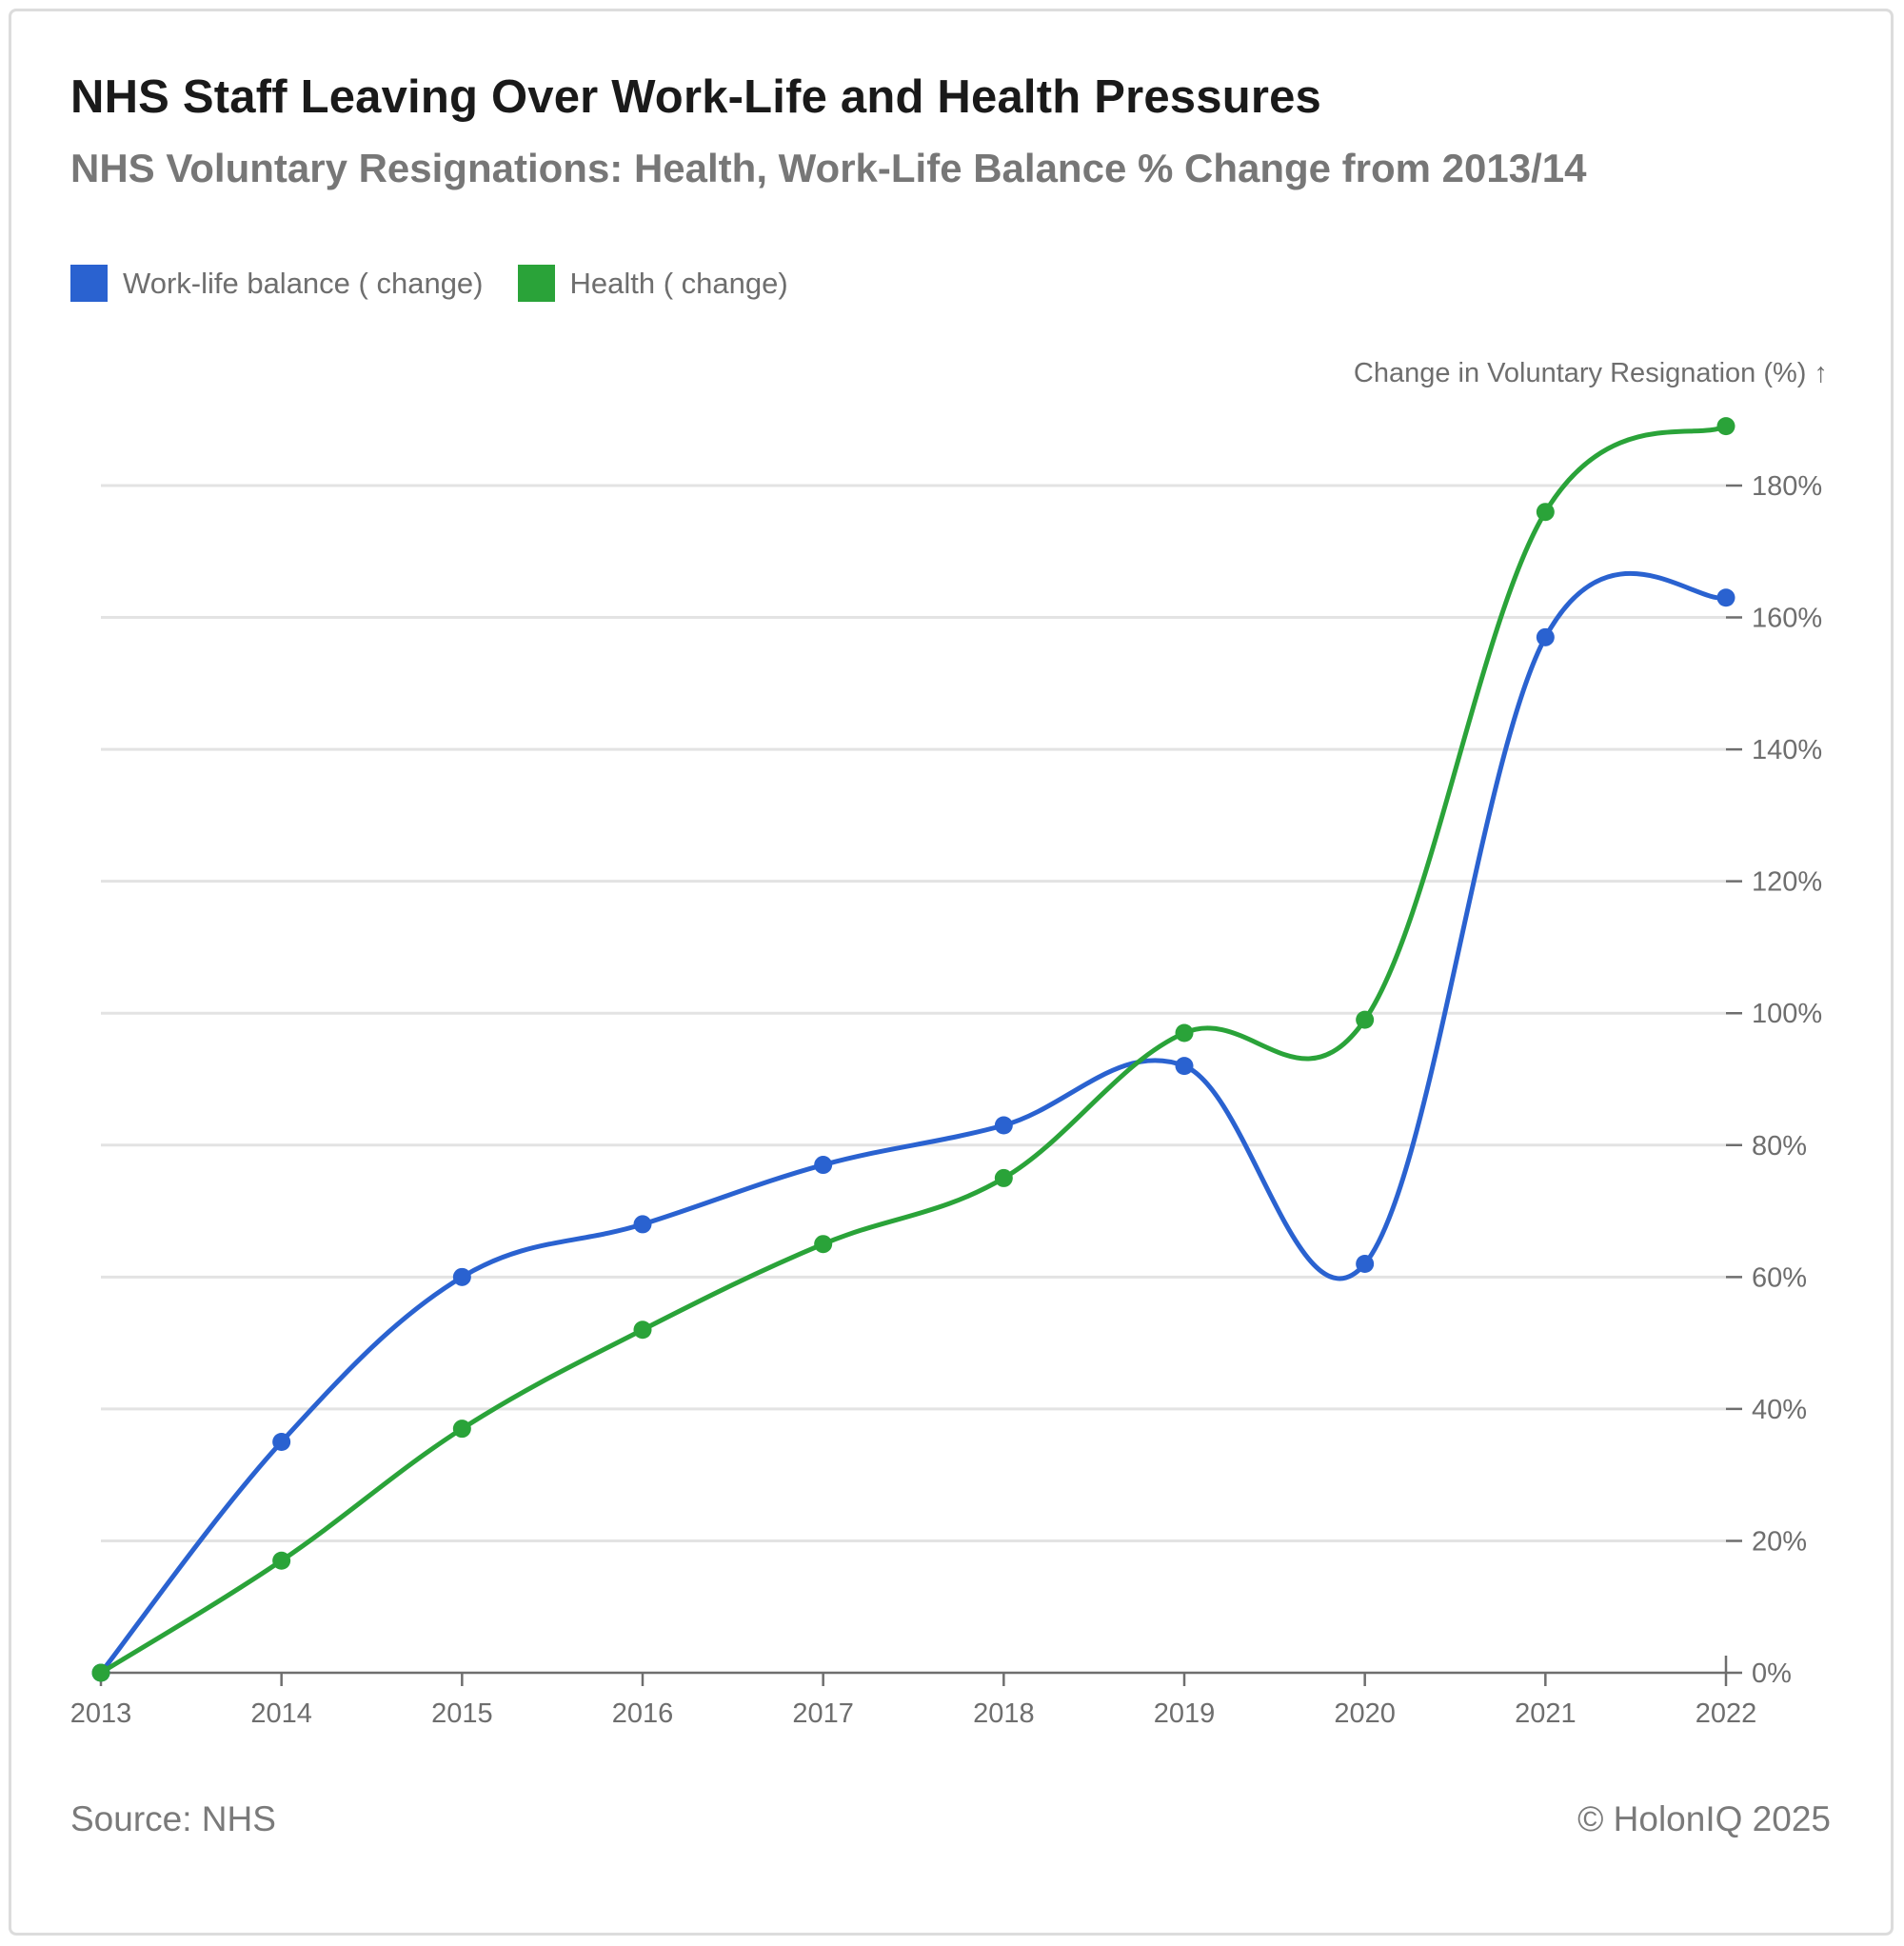 The width and height of the screenshot is (1904, 1946). I want to click on legend-item-health: Health ( change), so click(652, 283).